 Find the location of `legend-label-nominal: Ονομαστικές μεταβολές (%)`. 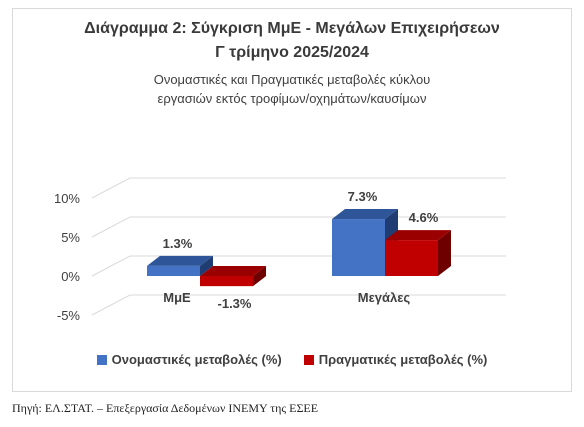

legend-label-nominal: Ονομαστικές μεταβολές (%) is located at coordinates (196, 359).